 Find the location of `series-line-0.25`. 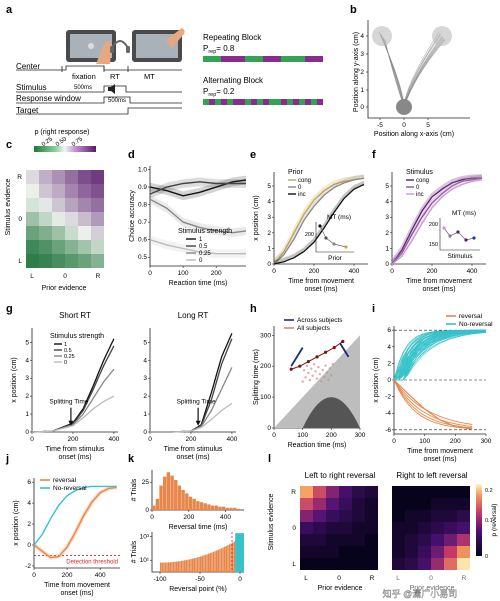

series-line-0.25 is located at coordinates (198, 216).